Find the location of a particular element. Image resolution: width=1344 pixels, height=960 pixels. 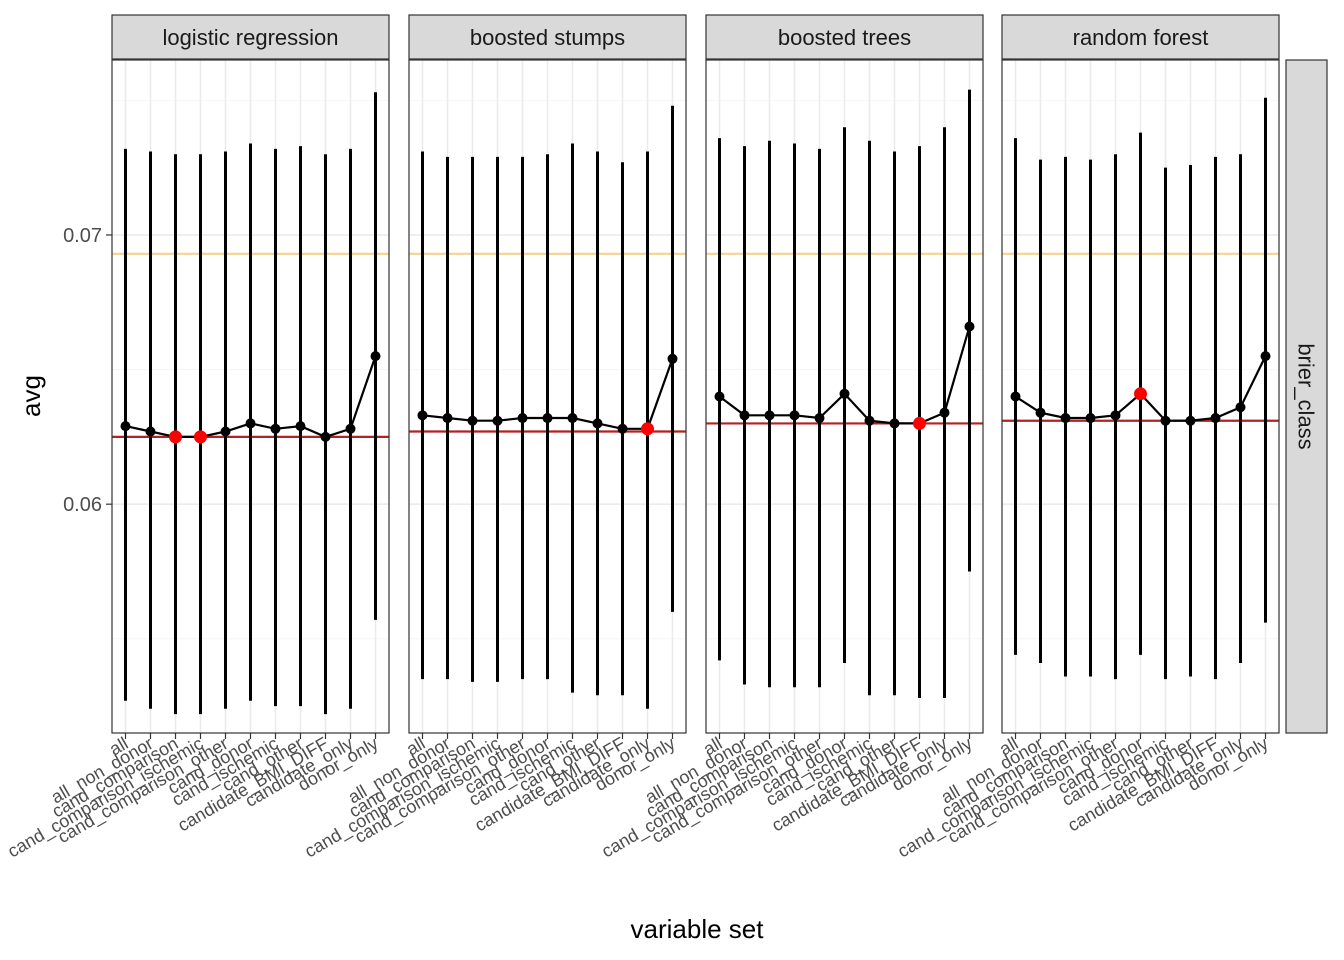

x-axis-title: variable set is located at coordinates (698, 929).